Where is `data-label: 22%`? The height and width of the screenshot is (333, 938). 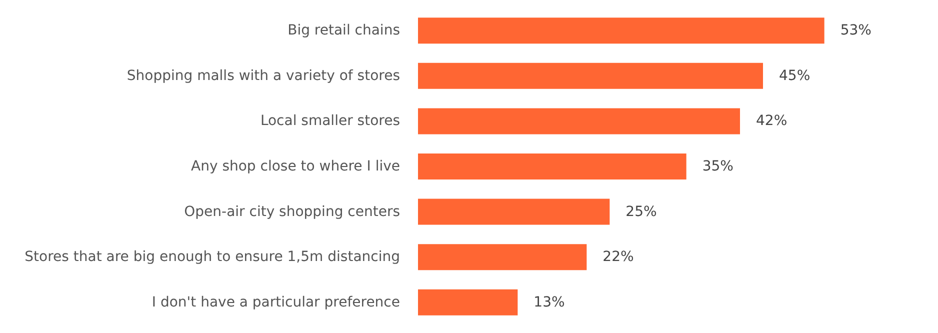
data-label: 22% is located at coordinates (618, 257).